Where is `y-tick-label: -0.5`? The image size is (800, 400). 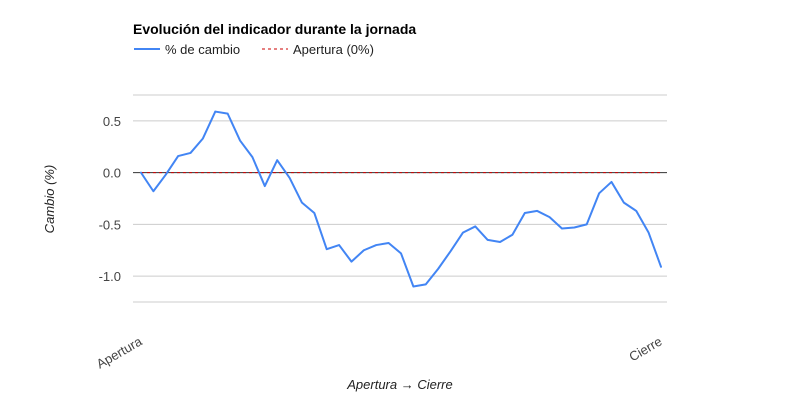
y-tick-label: -0.5 is located at coordinates (110, 224).